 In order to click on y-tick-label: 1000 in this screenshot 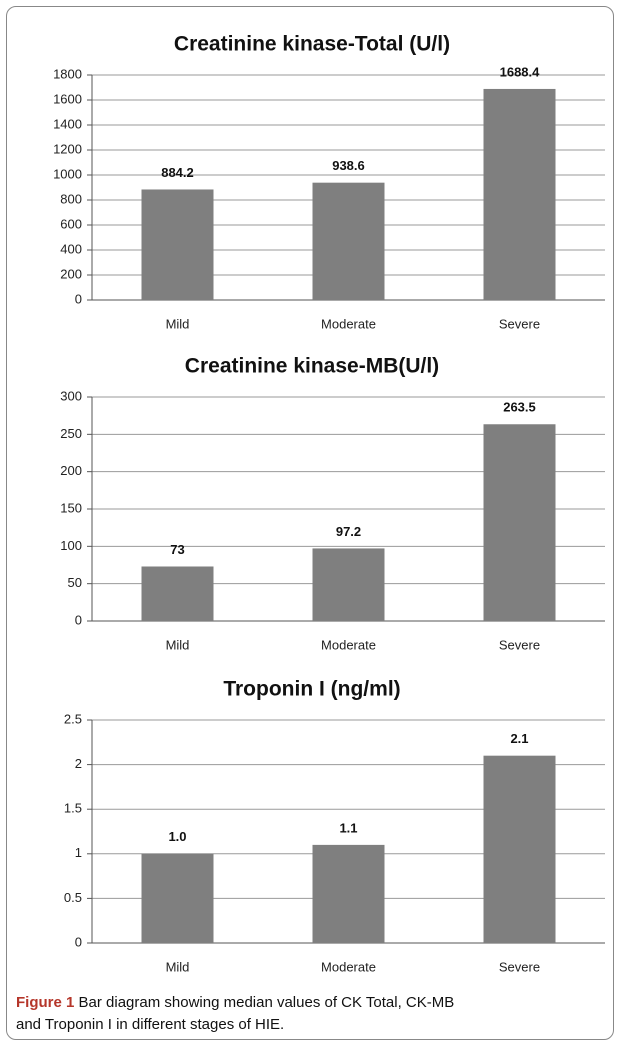, I will do `click(67, 173)`.